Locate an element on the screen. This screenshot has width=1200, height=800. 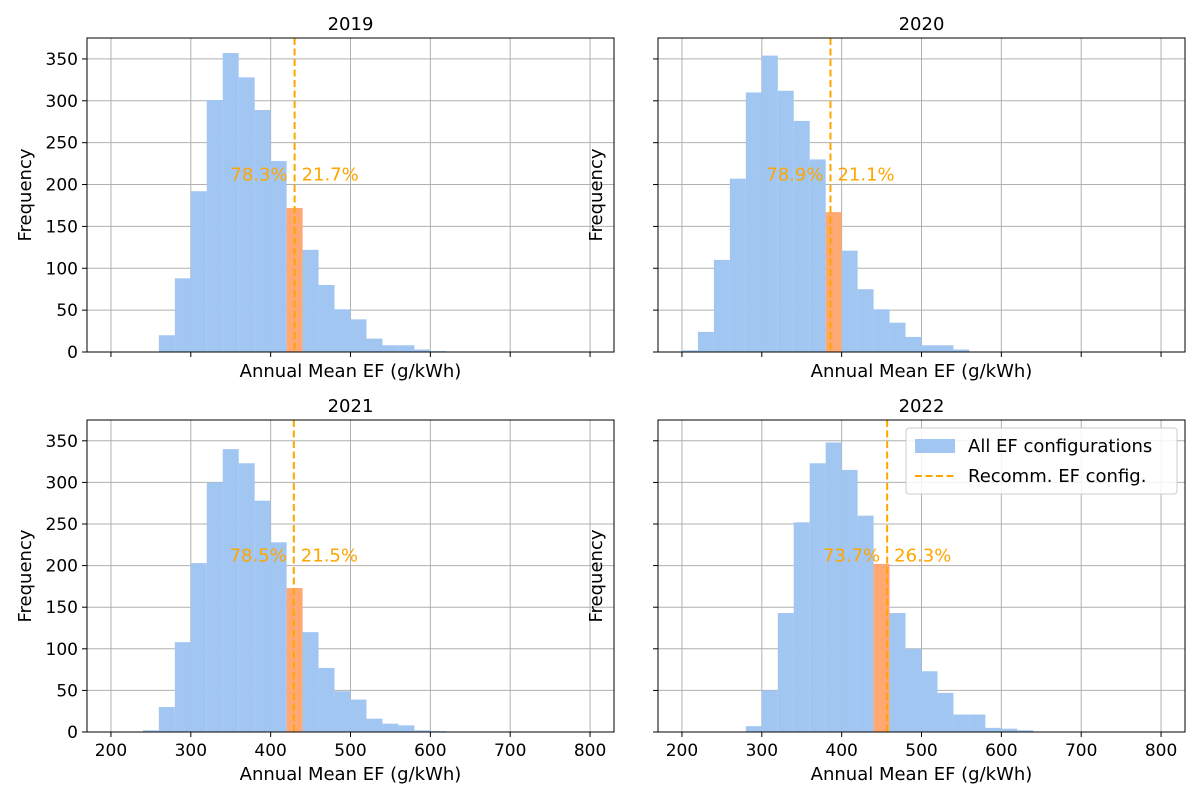
y-tick-label: 50 is located at coordinates (67, 311).